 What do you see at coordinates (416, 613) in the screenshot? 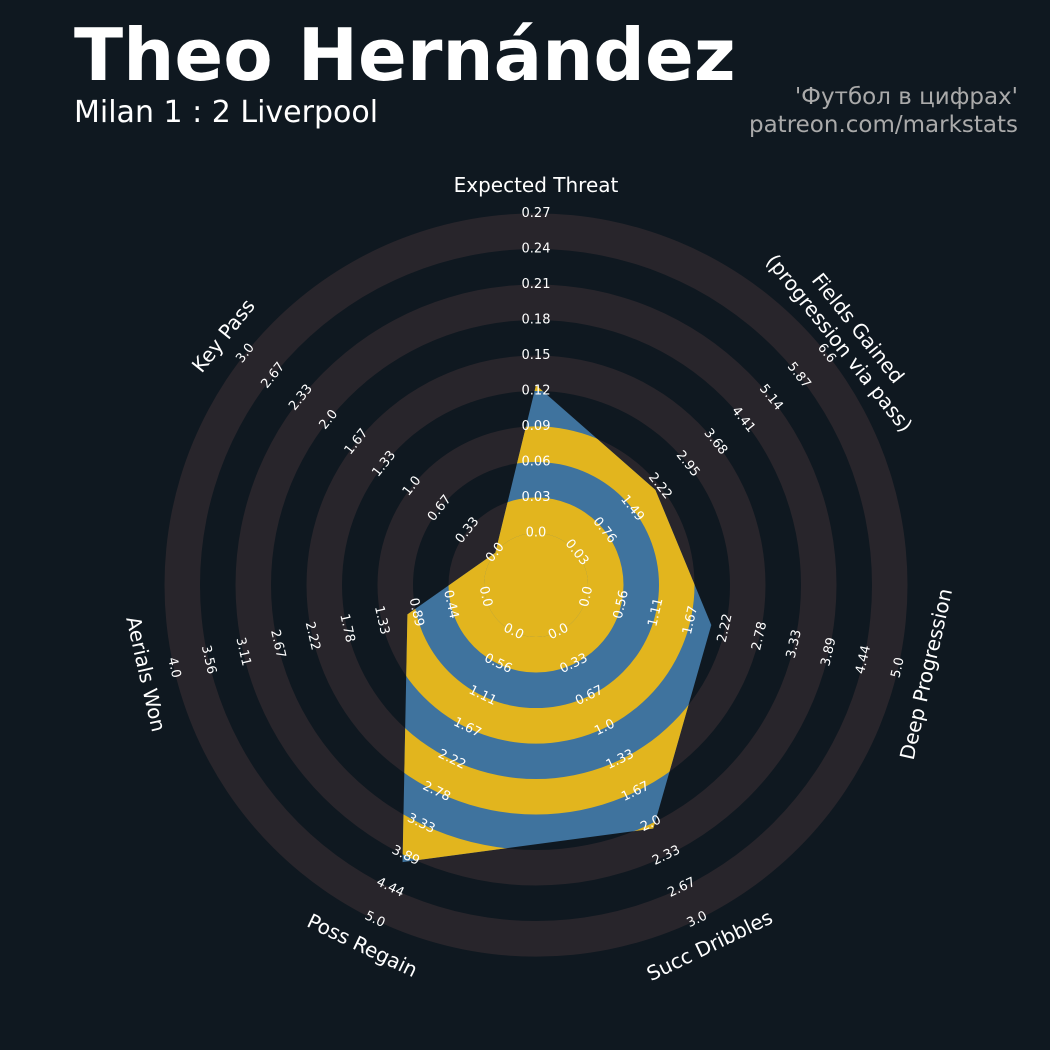
I see `tick-label: 0.89` at bounding box center [416, 613].